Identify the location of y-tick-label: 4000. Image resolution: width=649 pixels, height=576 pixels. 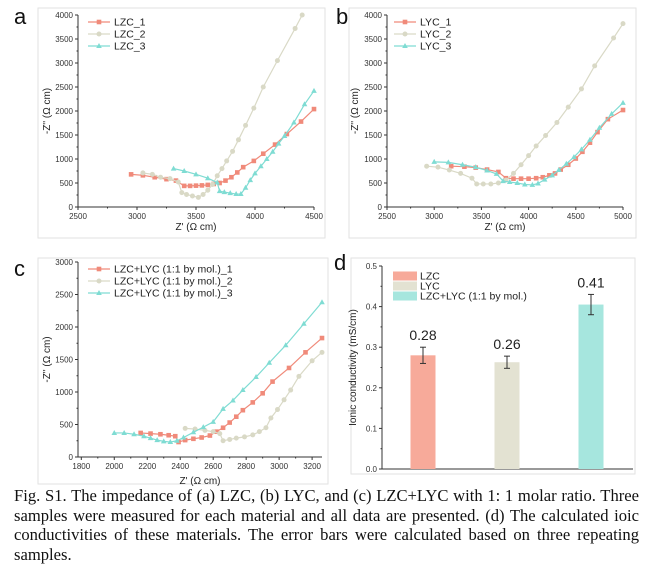
(64, 15).